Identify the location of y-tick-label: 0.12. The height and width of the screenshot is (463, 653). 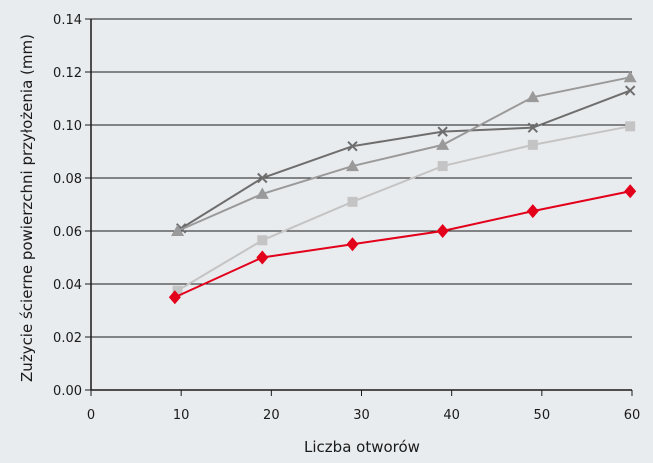
(67, 73).